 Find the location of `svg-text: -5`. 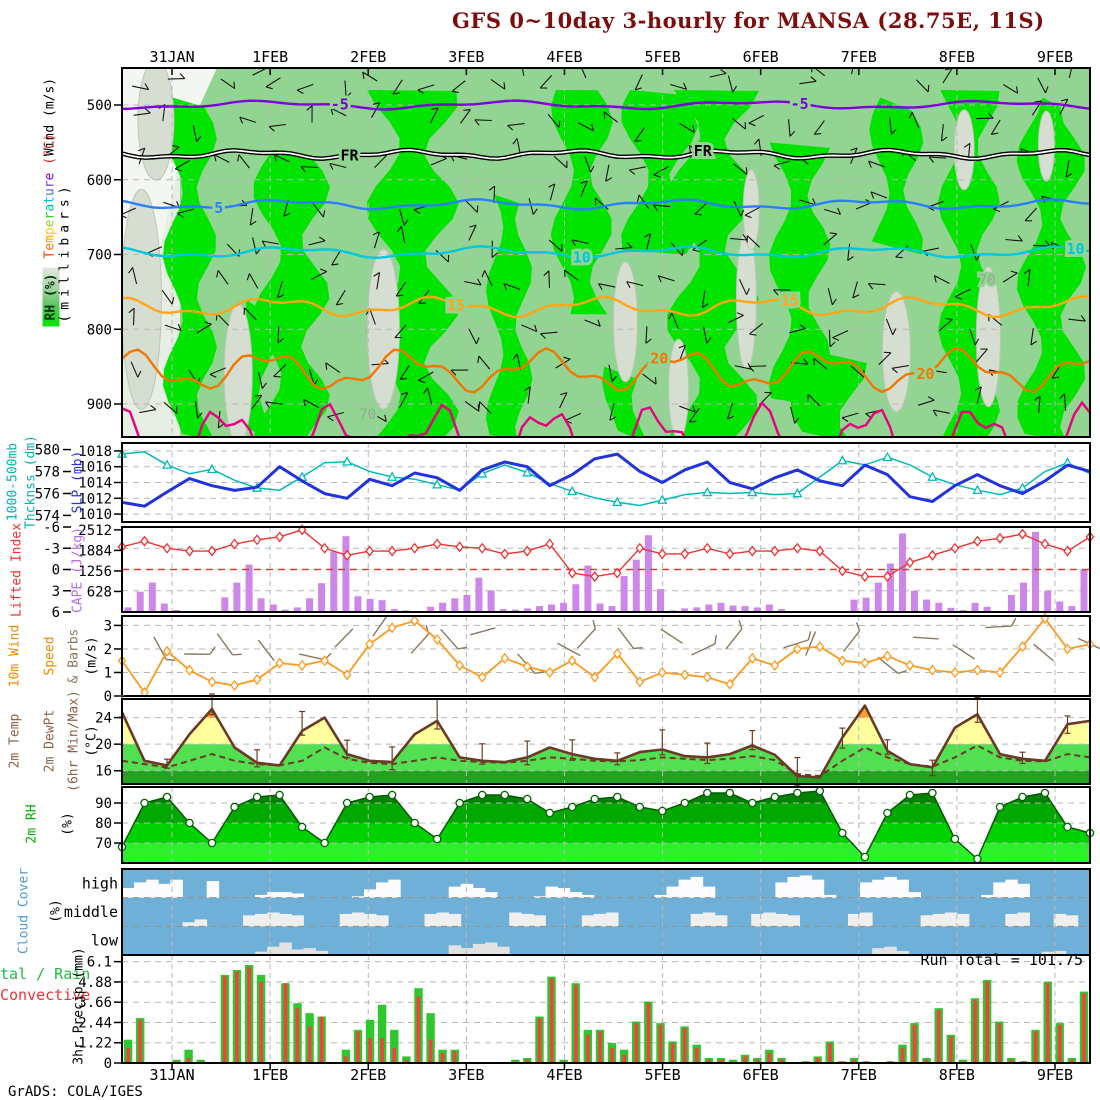

svg-text: -5 is located at coordinates (800, 104).